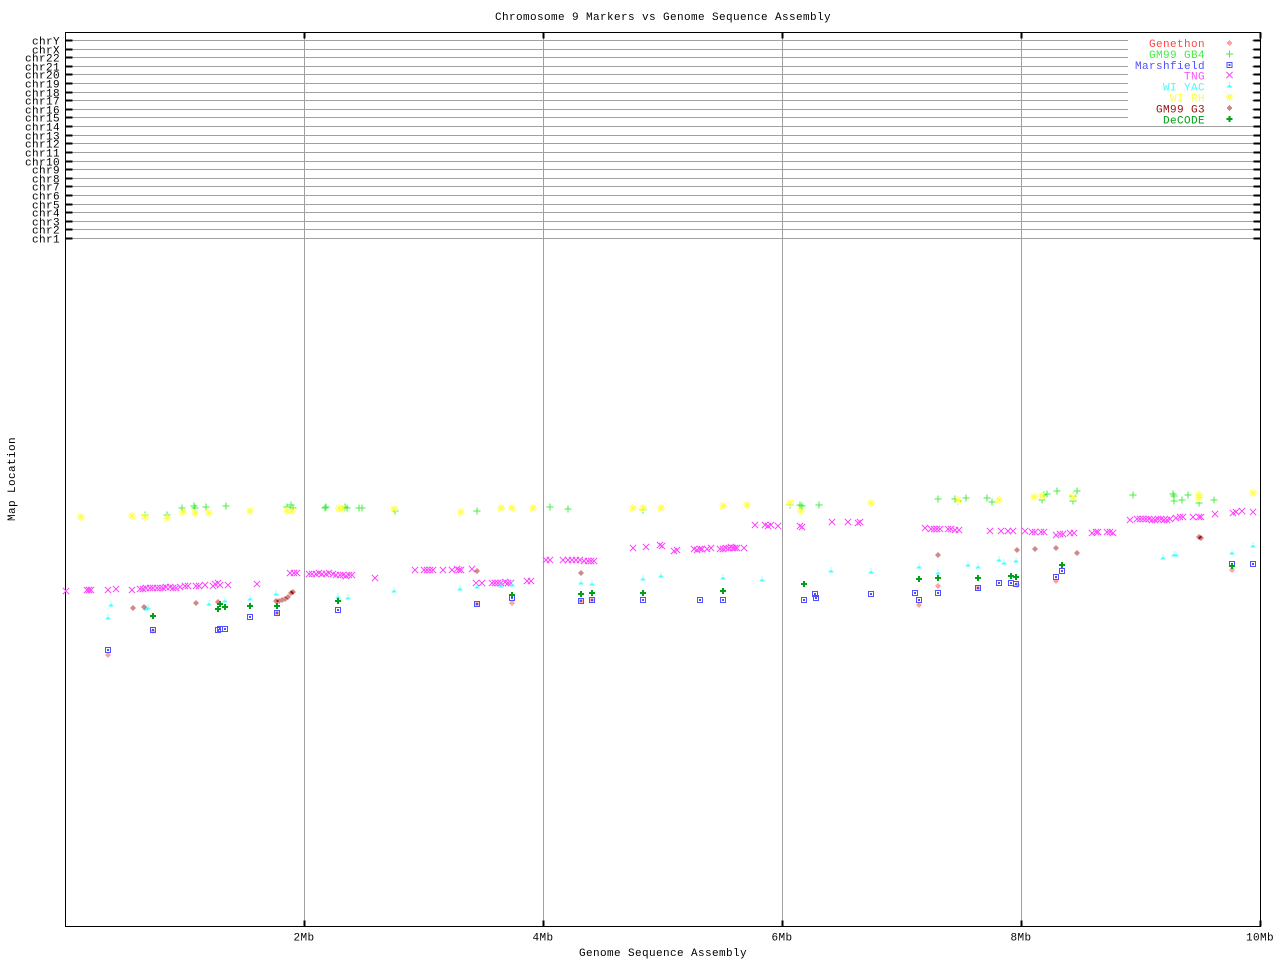  What do you see at coordinates (46, 198) in the screenshot?
I see `svg-text: chr6` at bounding box center [46, 198].